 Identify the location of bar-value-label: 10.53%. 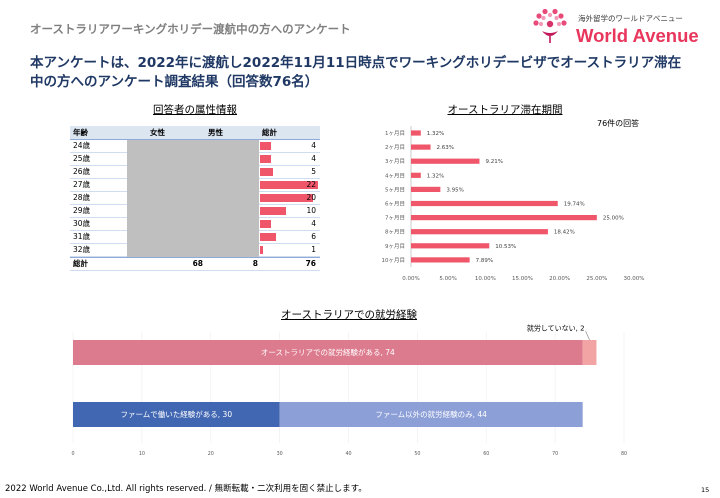
(505, 247).